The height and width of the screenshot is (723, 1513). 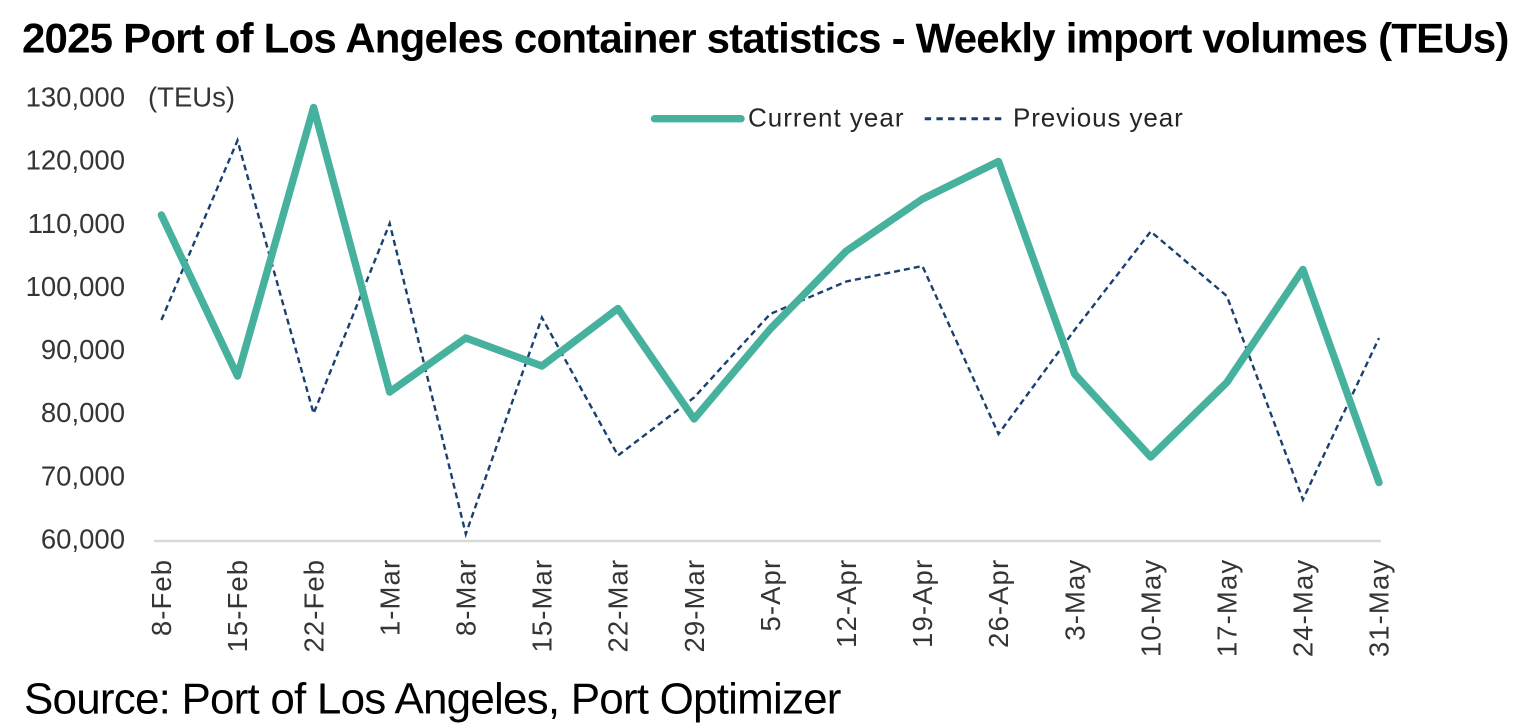 I want to click on svg-text: 15-Mar, so click(x=542, y=606).